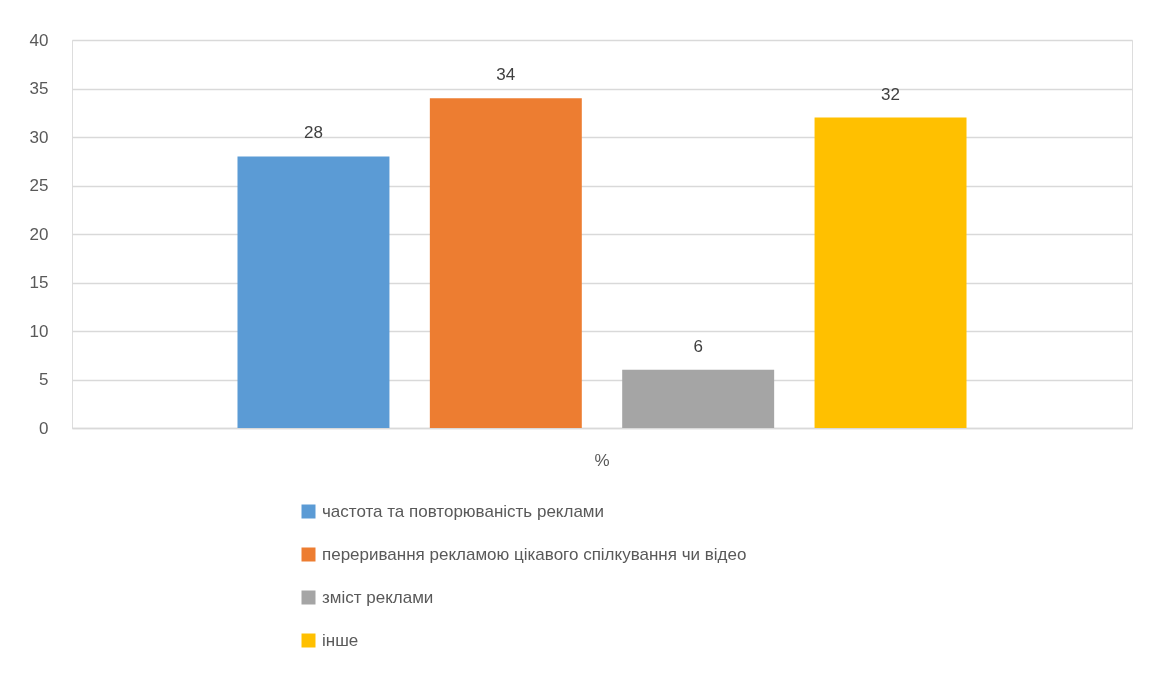 This screenshot has height=676, width=1160. I want to click on data-label: 34, so click(506, 75).